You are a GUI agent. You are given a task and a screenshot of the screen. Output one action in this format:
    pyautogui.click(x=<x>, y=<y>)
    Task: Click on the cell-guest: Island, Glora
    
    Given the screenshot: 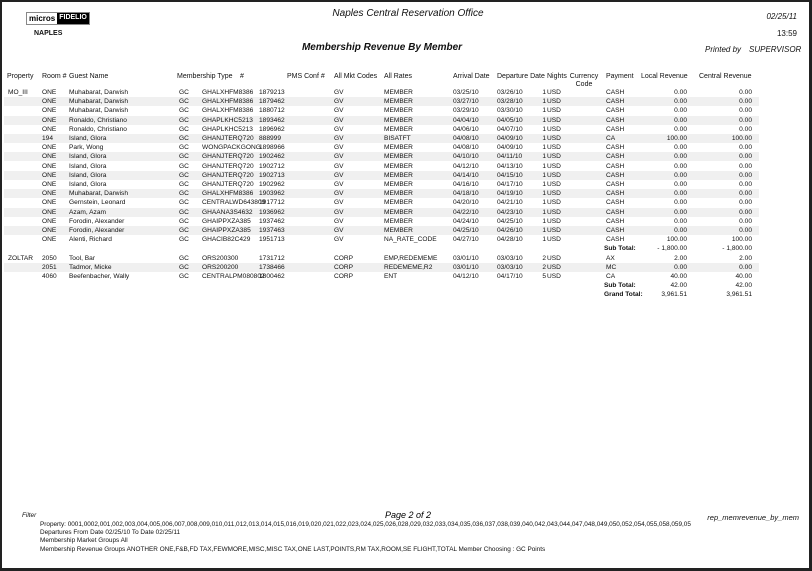 What is the action you would take?
    pyautogui.click(x=88, y=138)
    